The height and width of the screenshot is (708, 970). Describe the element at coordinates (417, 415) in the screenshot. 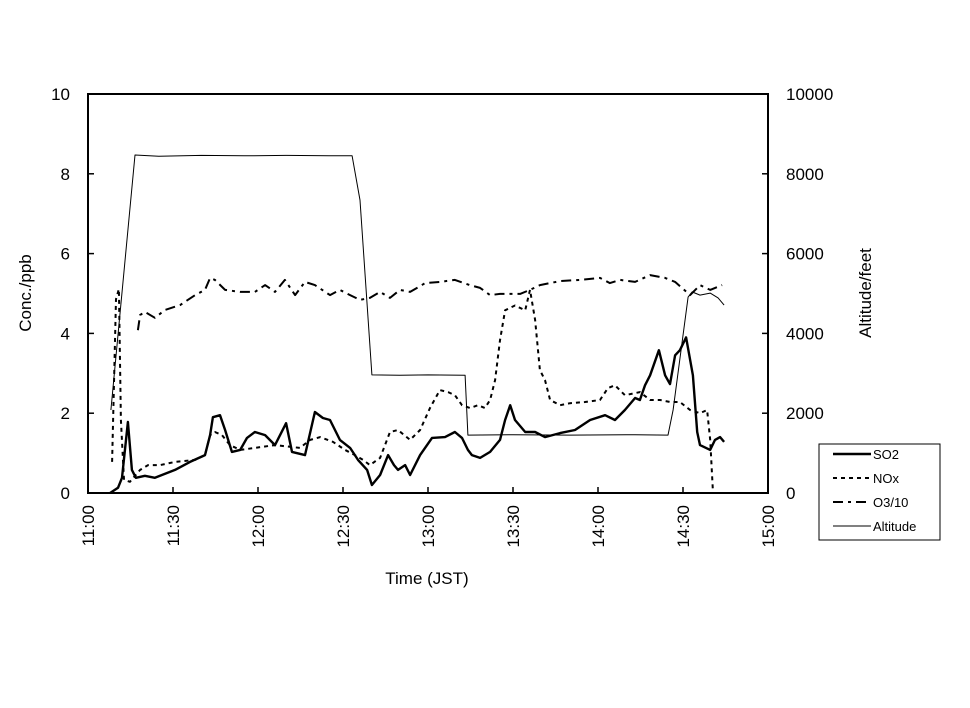

I see `series-line-so2` at that location.